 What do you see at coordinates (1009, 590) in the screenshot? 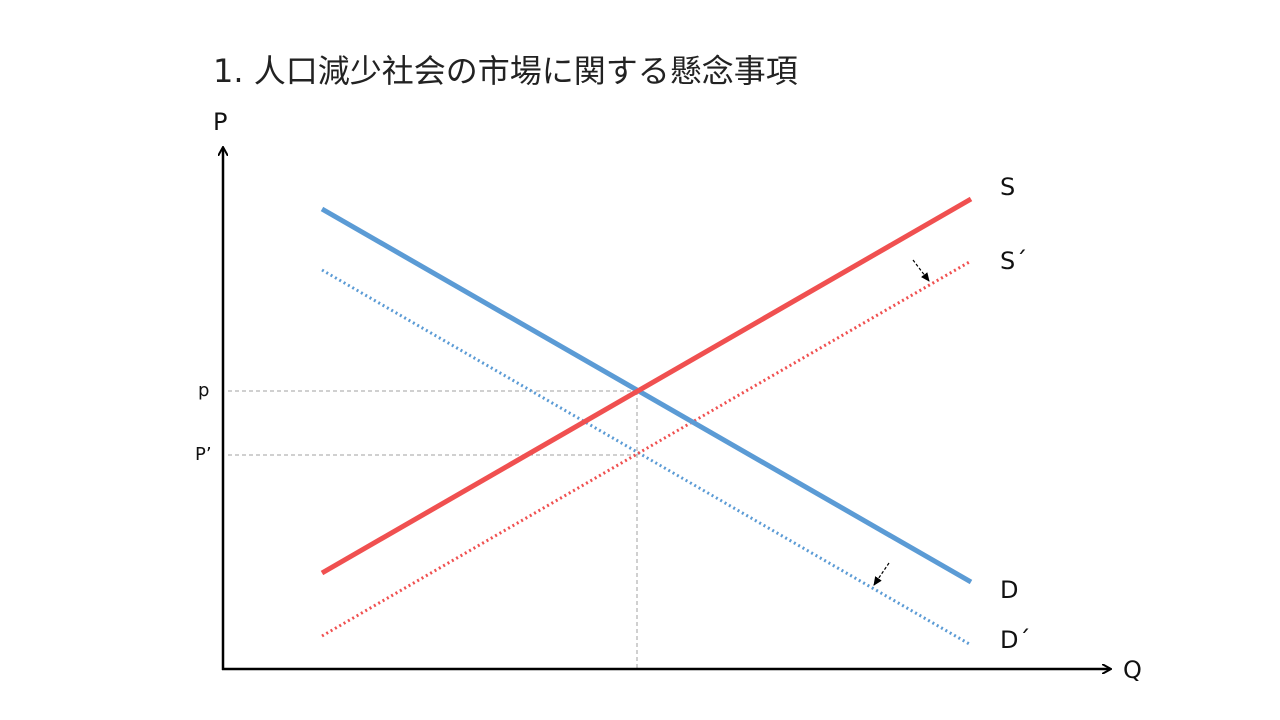
I see `demand-label: D` at bounding box center [1009, 590].